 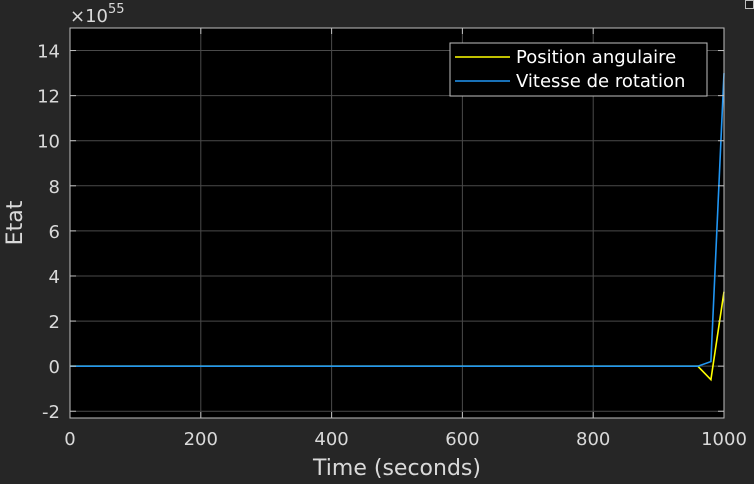 What do you see at coordinates (724, 439) in the screenshot?
I see `x-tick-label: 1000` at bounding box center [724, 439].